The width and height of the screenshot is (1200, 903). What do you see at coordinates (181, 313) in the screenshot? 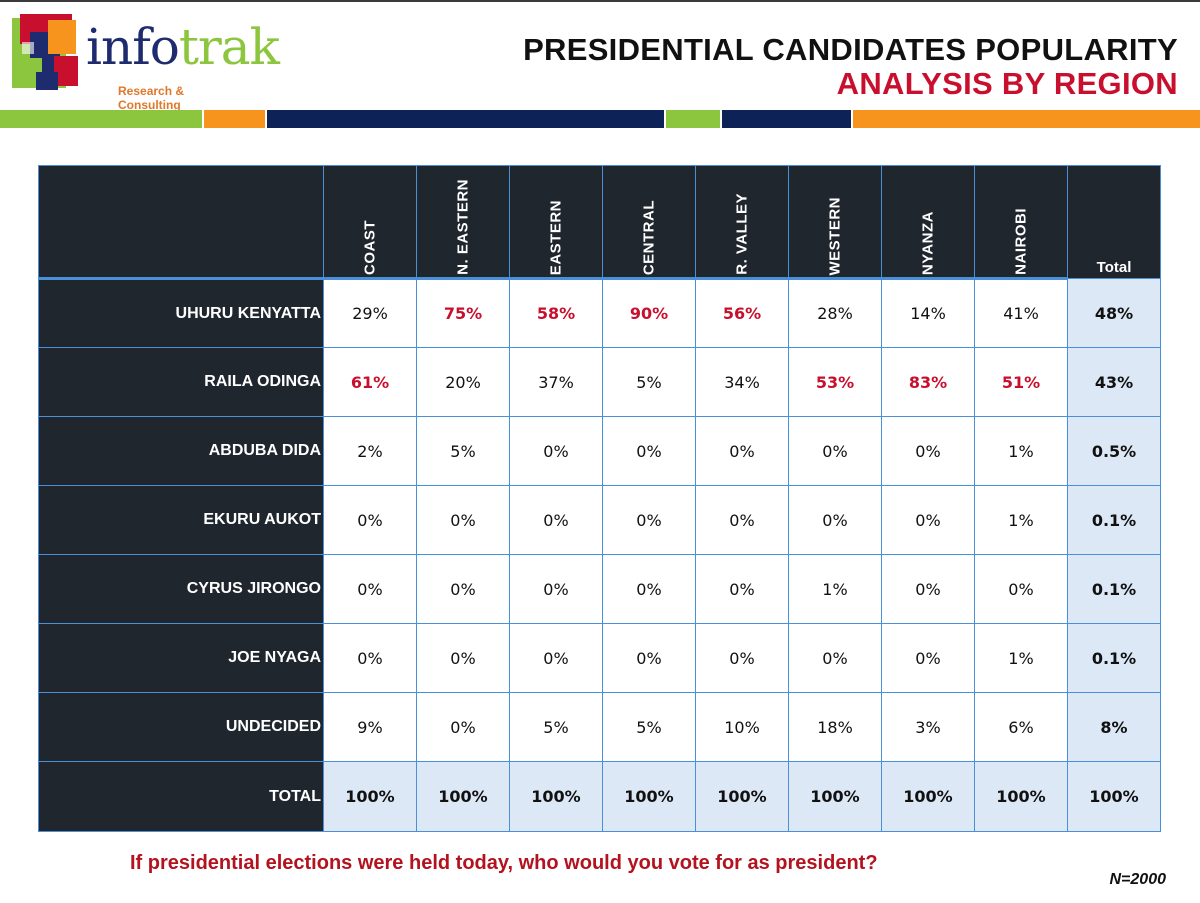
I see `candidate-name: UHURU KENYATTA` at bounding box center [181, 313].